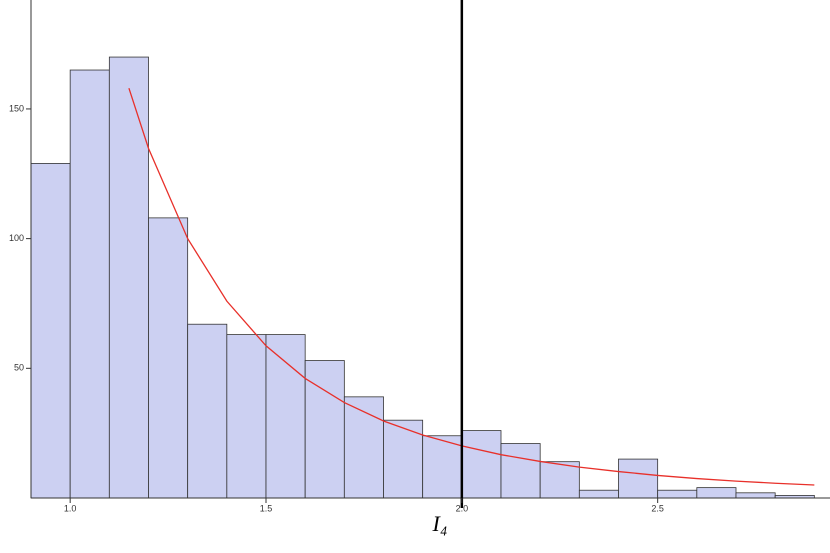 The height and width of the screenshot is (553, 830). I want to click on x-axis-label: I₄, so click(440, 523).